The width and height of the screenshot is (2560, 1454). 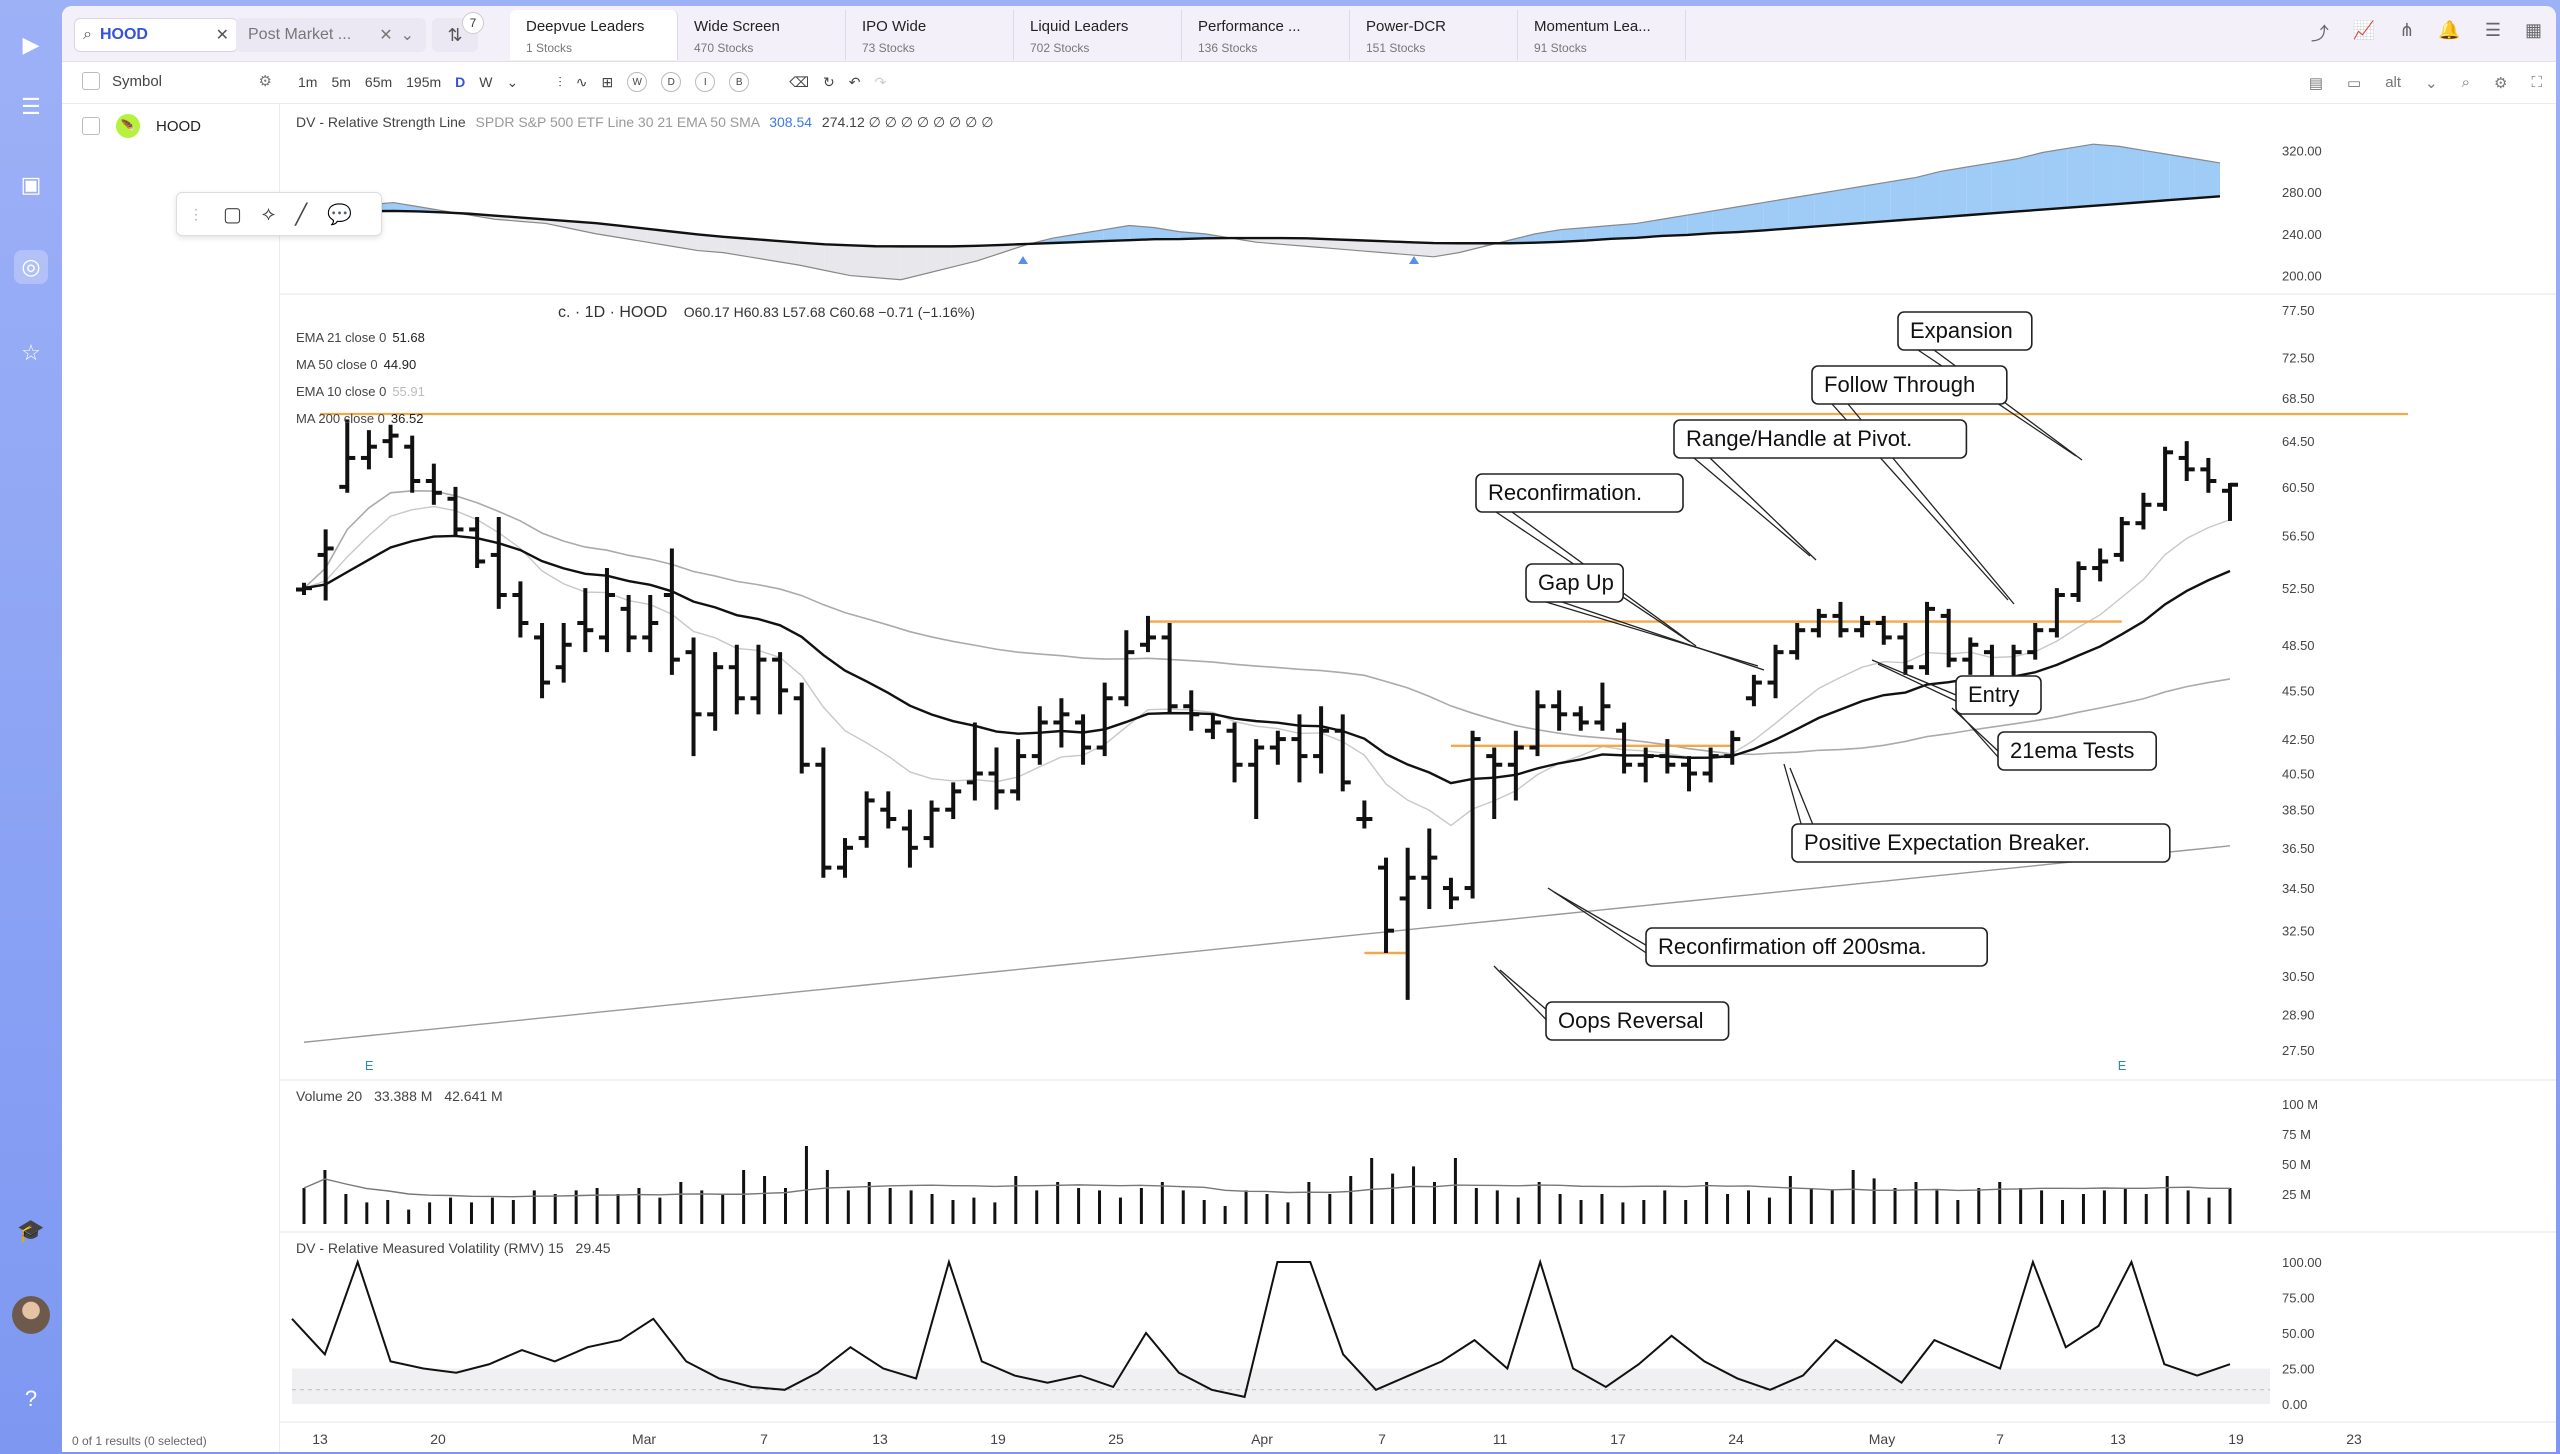 What do you see at coordinates (2298, 1333) in the screenshot?
I see `rmv-tick-label: 50.00` at bounding box center [2298, 1333].